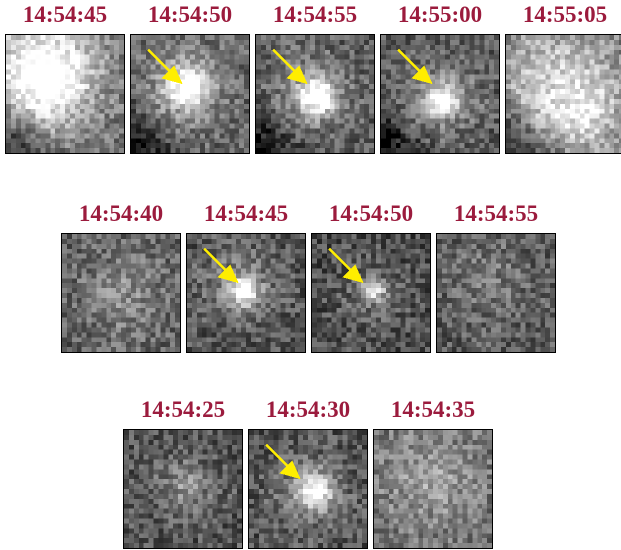 Image resolution: width=621 pixels, height=550 pixels. Describe the element at coordinates (308, 409) in the screenshot. I see `timestamp: 14:54:30` at that location.